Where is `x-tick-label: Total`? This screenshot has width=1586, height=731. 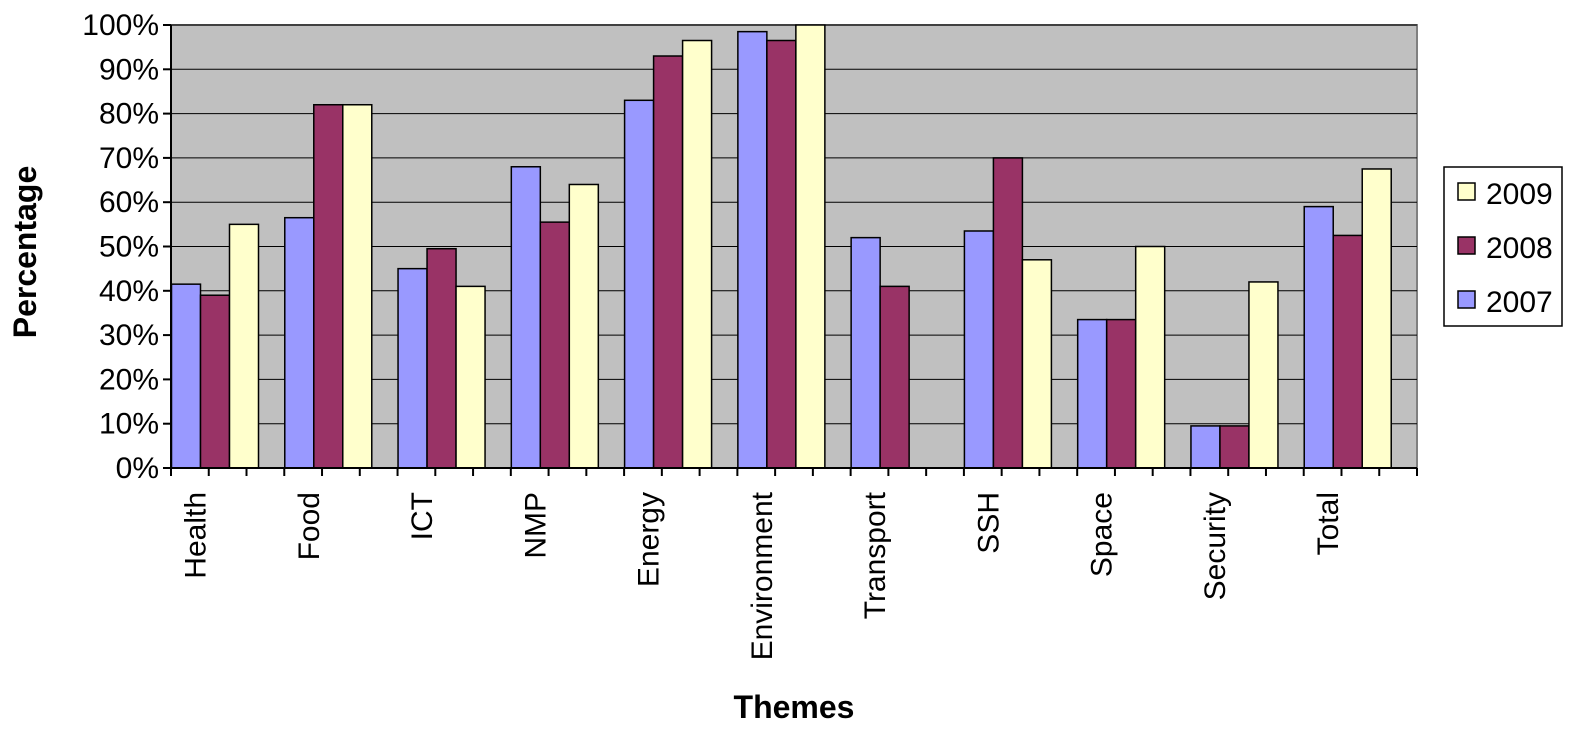 x-tick-label: Total is located at coordinates (1328, 523).